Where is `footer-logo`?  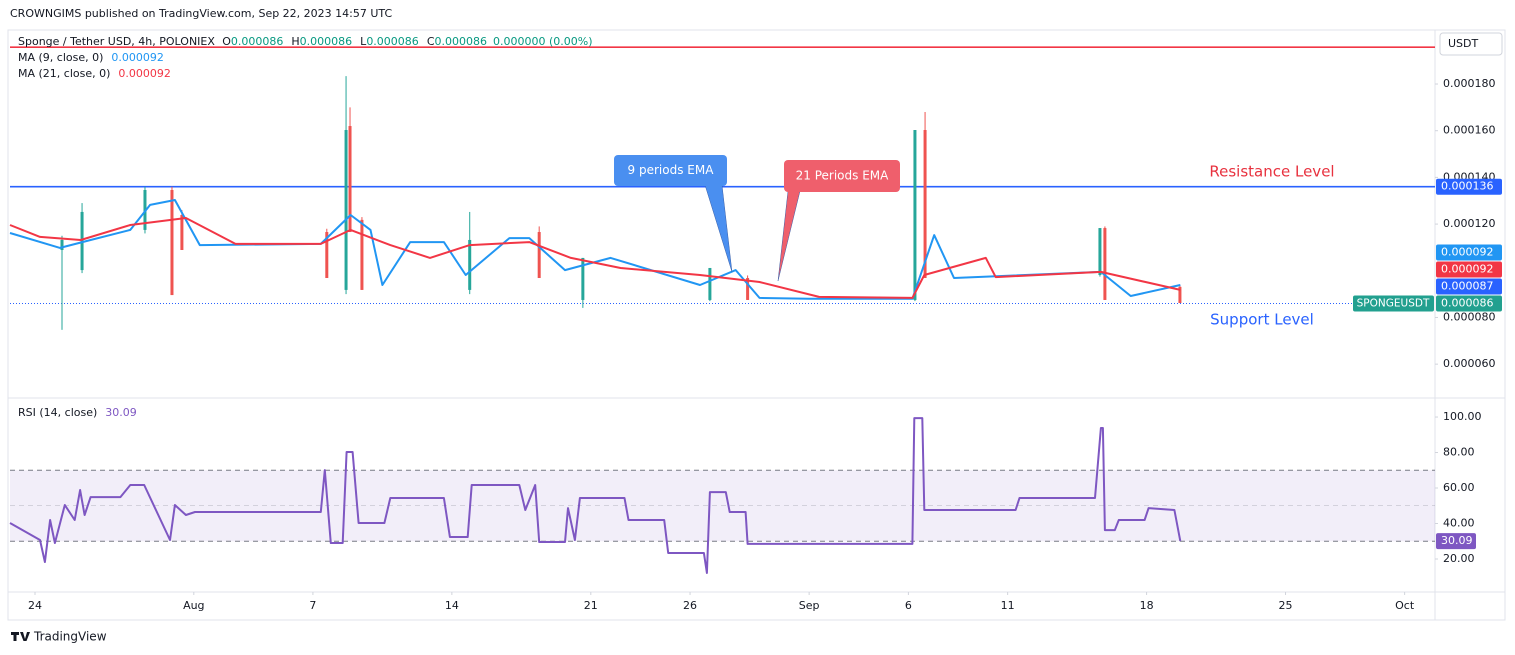 footer-logo is located at coordinates (20, 636).